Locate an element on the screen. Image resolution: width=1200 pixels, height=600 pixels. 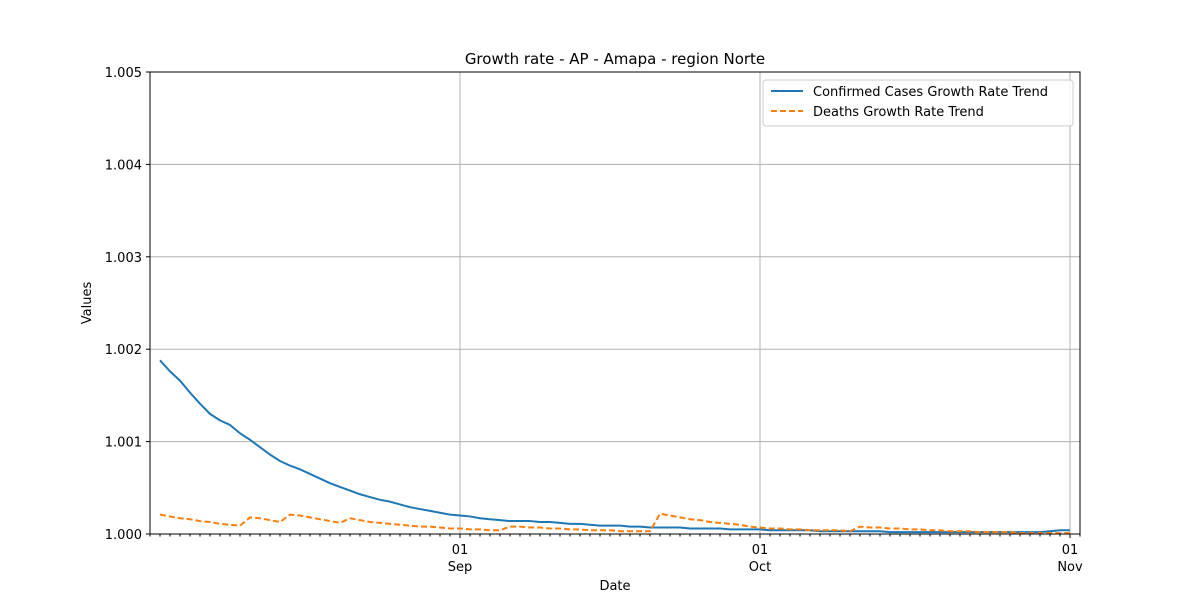
y-axis: 1.000 1.001 1.002 1.003 1.004 1.005 is located at coordinates (127, 304).